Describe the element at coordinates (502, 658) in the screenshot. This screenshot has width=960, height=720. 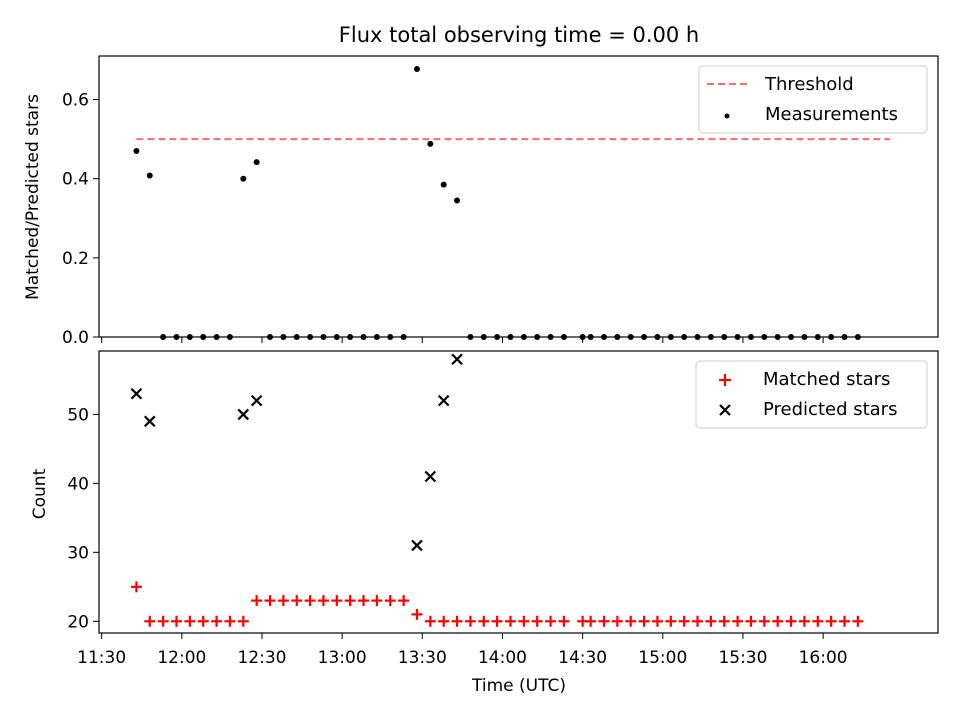
I see `x-tick-label: 14:00` at that location.